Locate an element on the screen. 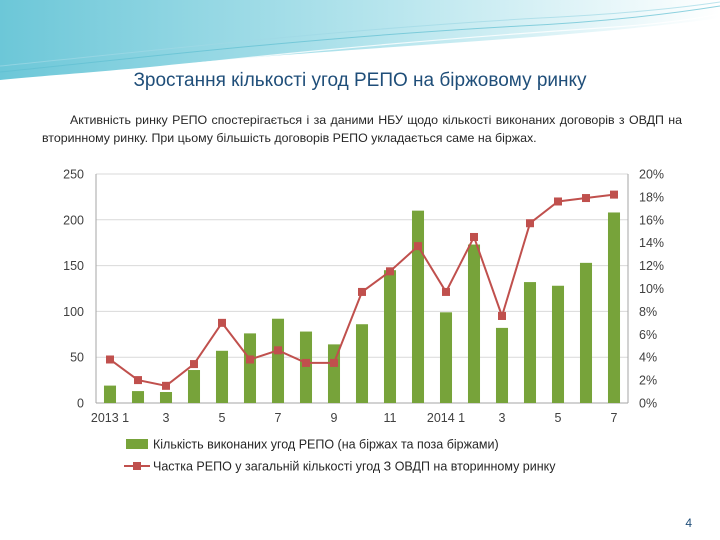 This screenshot has width=720, height=540. legend-bar-swatch is located at coordinates (137, 444).